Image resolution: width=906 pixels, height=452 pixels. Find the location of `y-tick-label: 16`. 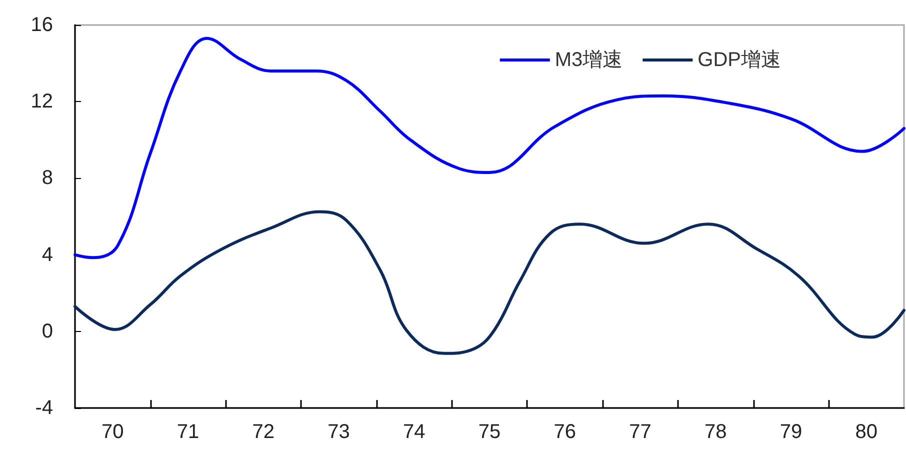

y-tick-label: 16 is located at coordinates (41, 25).